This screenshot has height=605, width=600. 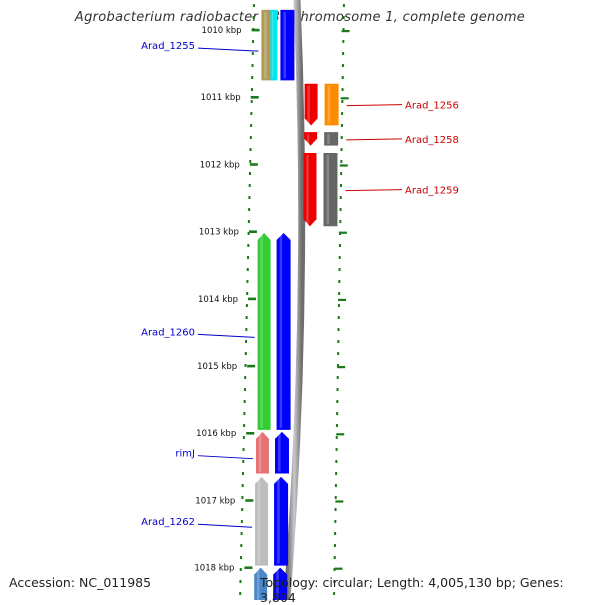 What do you see at coordinates (432, 106) in the screenshot?
I see `gene-label: Arad_1256` at bounding box center [432, 106].